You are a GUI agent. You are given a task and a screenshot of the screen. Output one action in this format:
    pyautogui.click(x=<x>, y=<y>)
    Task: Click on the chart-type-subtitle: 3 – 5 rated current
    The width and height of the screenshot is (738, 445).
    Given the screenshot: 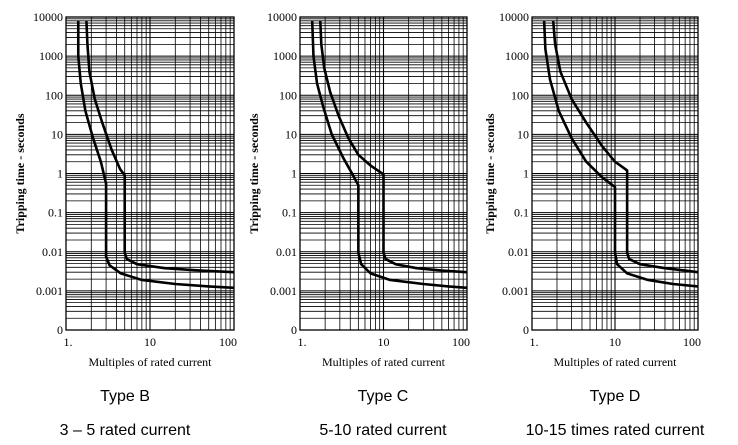 What is the action you would take?
    pyautogui.click(x=125, y=430)
    